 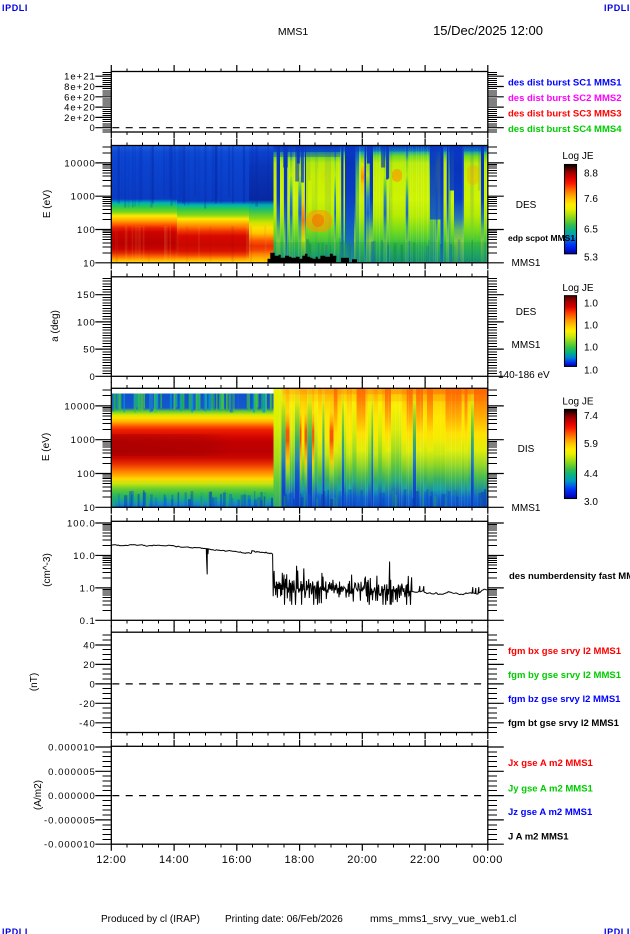 I want to click on svg-text: (nT), so click(x=34, y=682).